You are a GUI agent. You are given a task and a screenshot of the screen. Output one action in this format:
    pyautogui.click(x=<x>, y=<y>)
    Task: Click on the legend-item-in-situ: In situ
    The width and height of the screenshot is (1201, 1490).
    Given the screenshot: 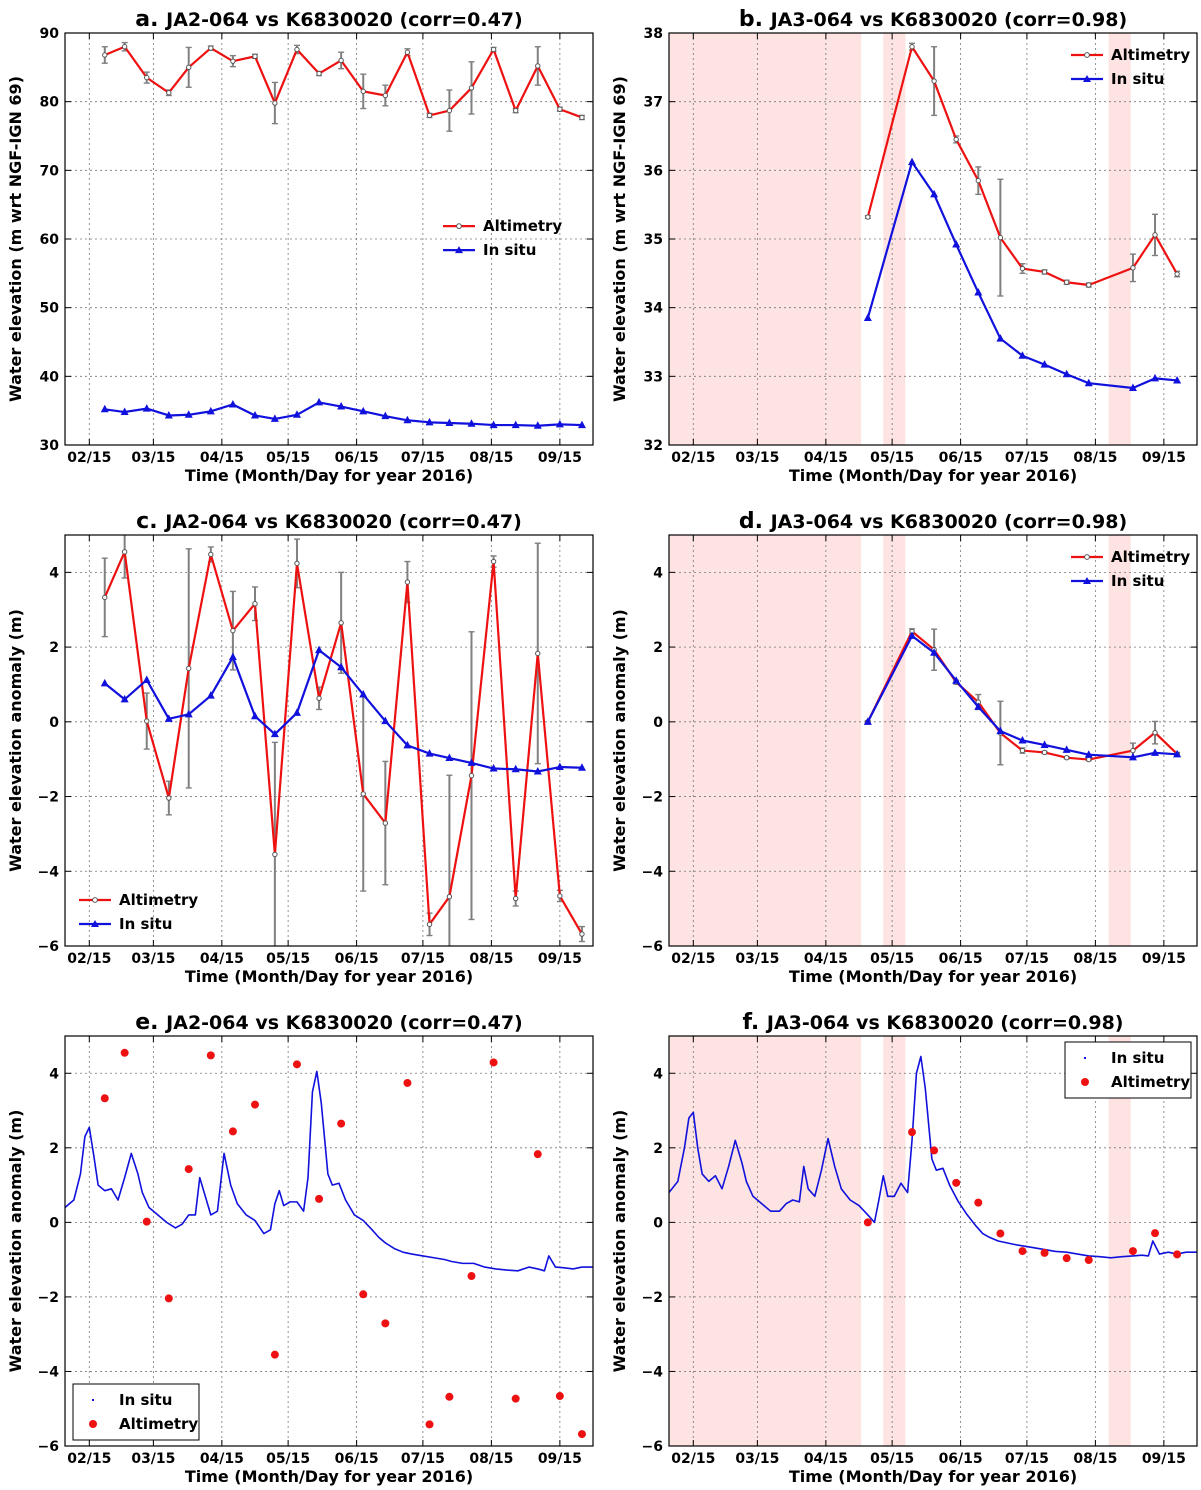 What is the action you would take?
    pyautogui.click(x=489, y=250)
    